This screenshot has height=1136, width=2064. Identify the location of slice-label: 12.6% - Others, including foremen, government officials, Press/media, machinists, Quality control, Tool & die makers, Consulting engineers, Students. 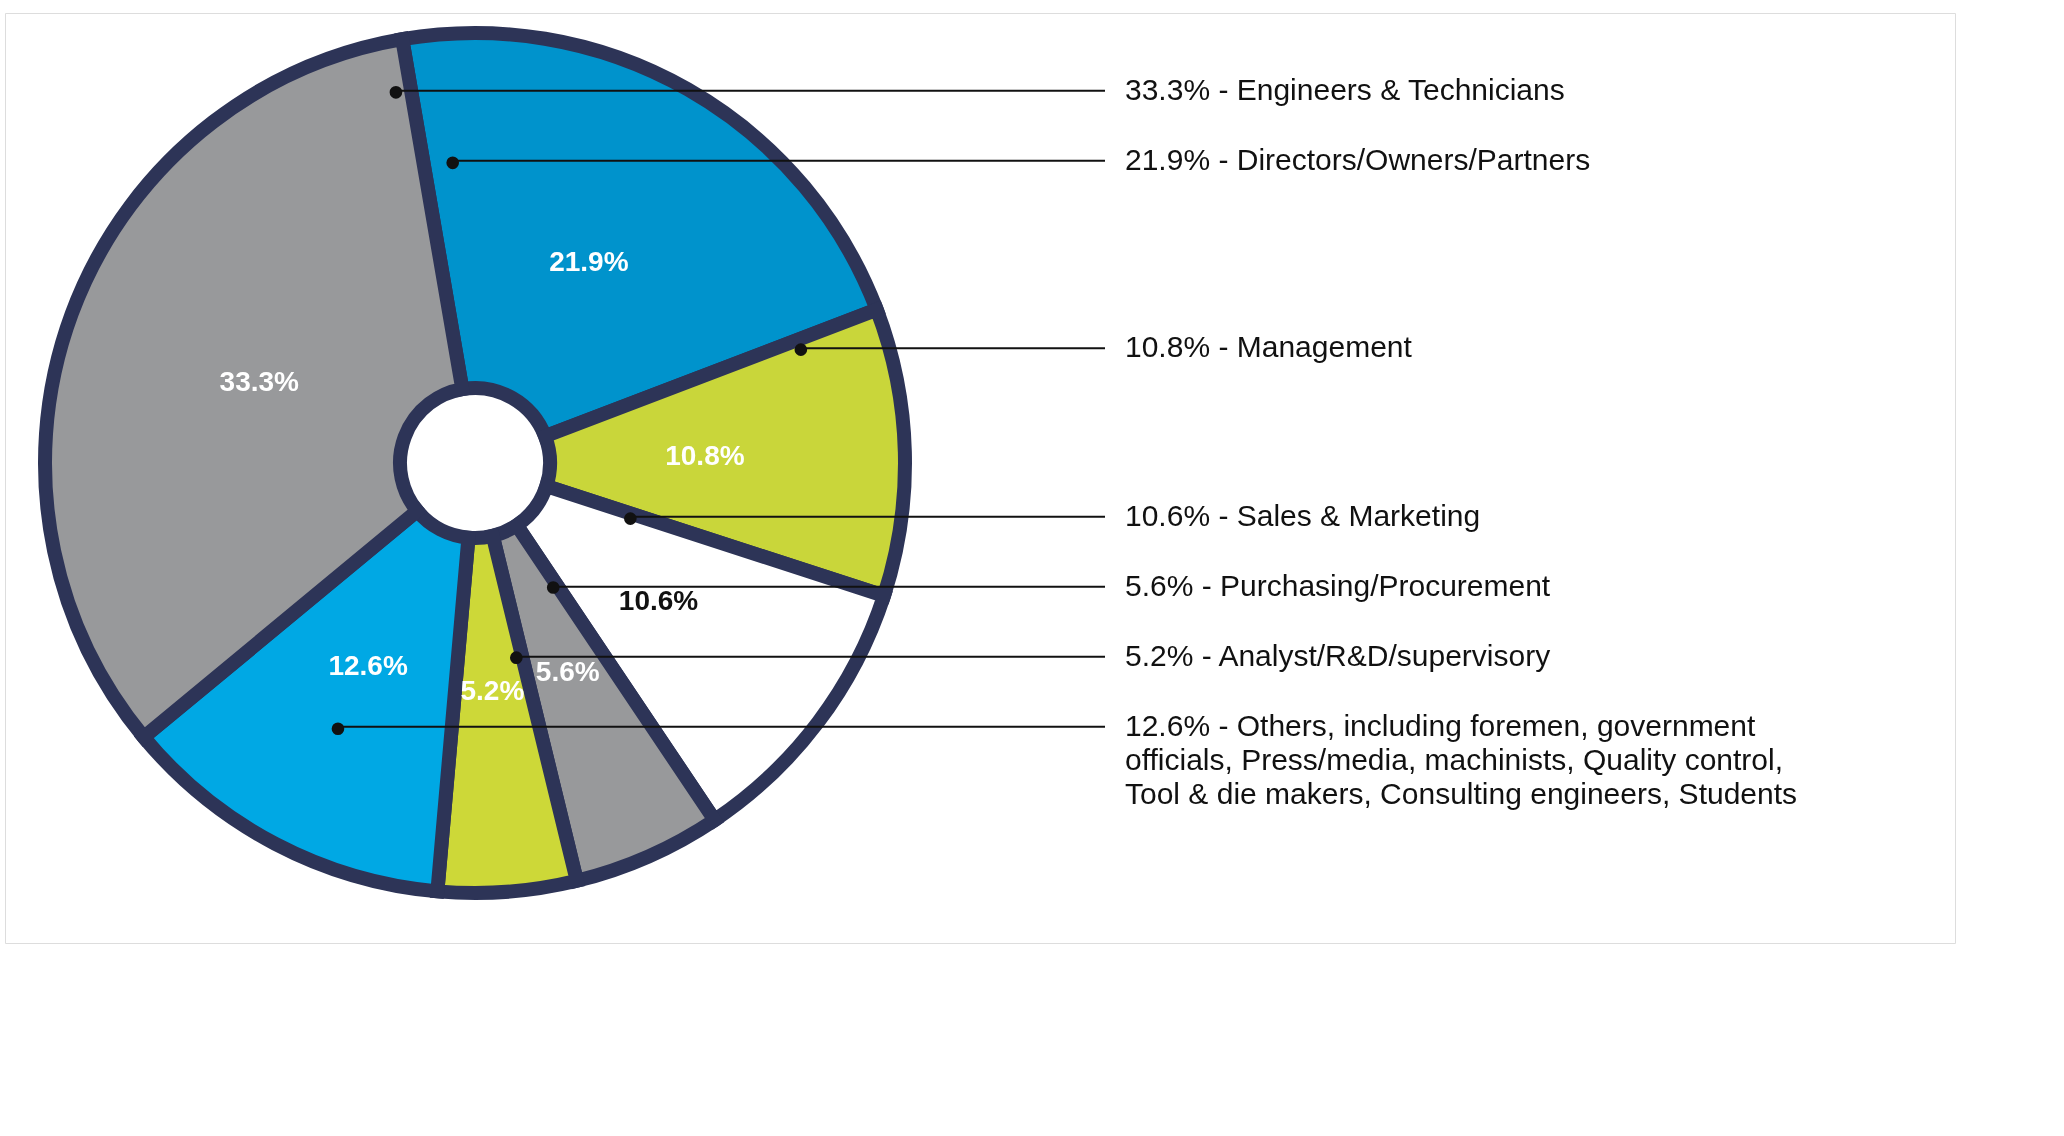
(1461, 759).